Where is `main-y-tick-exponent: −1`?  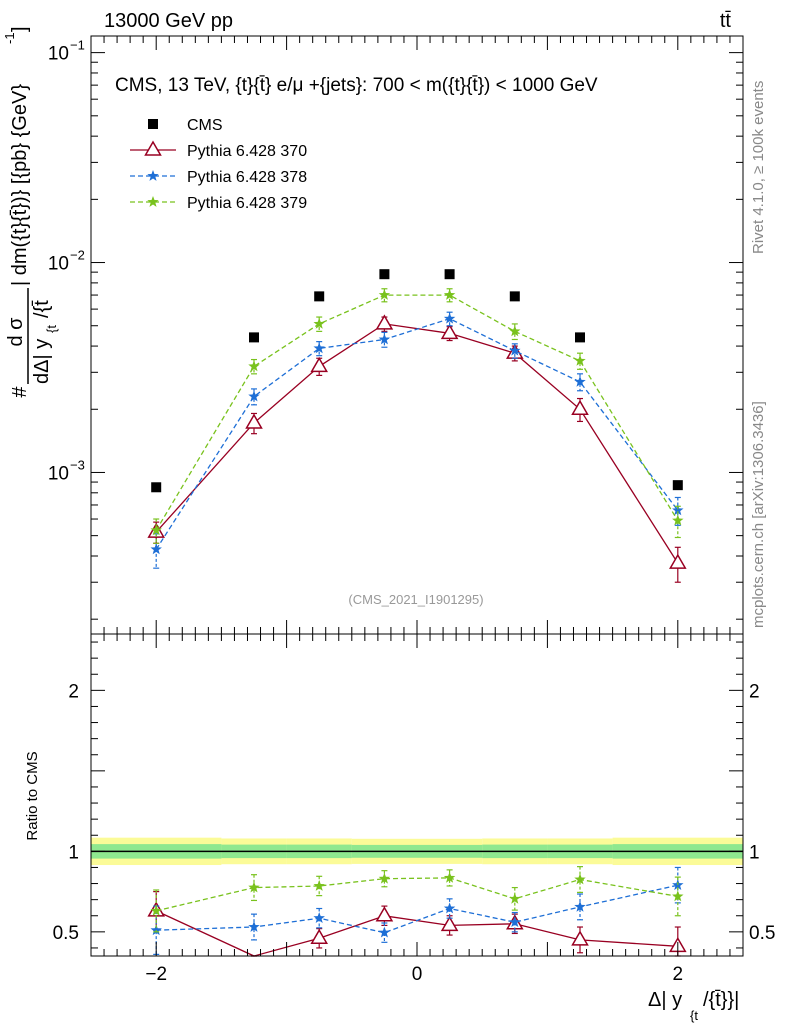 main-y-tick-exponent: −1 is located at coordinates (77, 45).